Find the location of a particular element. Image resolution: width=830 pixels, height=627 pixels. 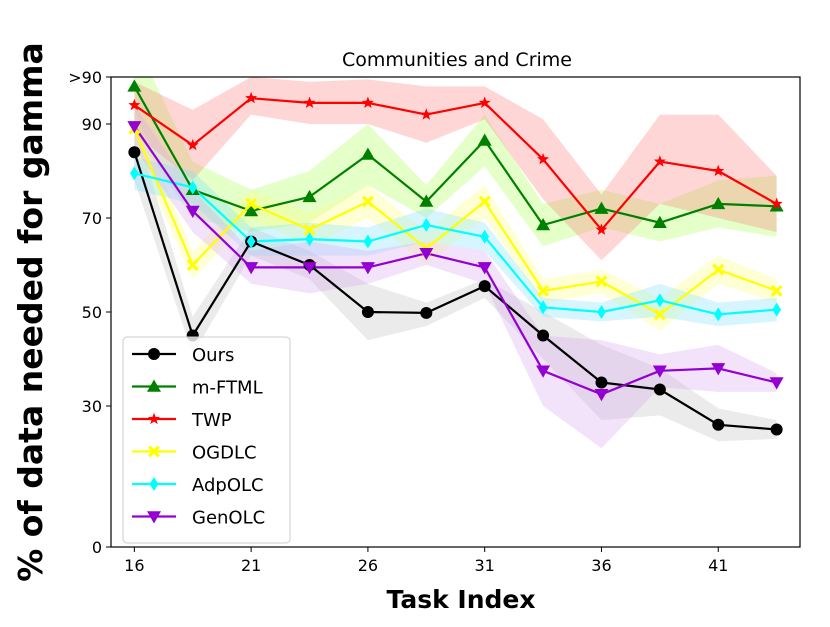

y-axis-label: % of data needed for gamma is located at coordinates (30, 312).